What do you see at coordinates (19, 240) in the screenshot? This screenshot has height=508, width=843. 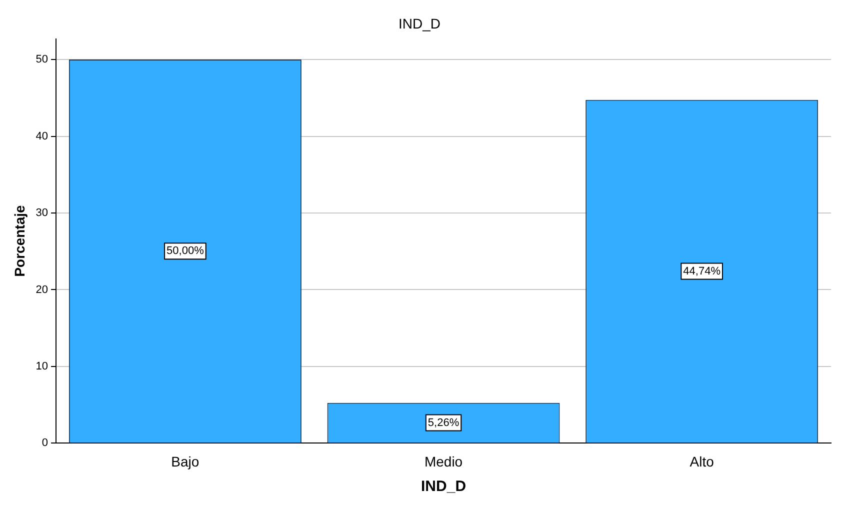 I see `y-axis-title: Porcentaje` at bounding box center [19, 240].